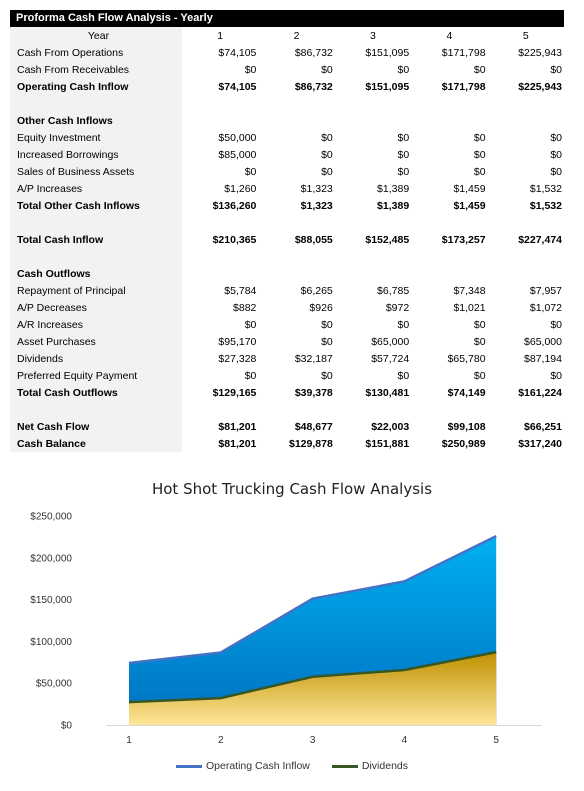 The image size is (584, 791). I want to click on row-label: Sales of Business Assets, so click(96, 171).